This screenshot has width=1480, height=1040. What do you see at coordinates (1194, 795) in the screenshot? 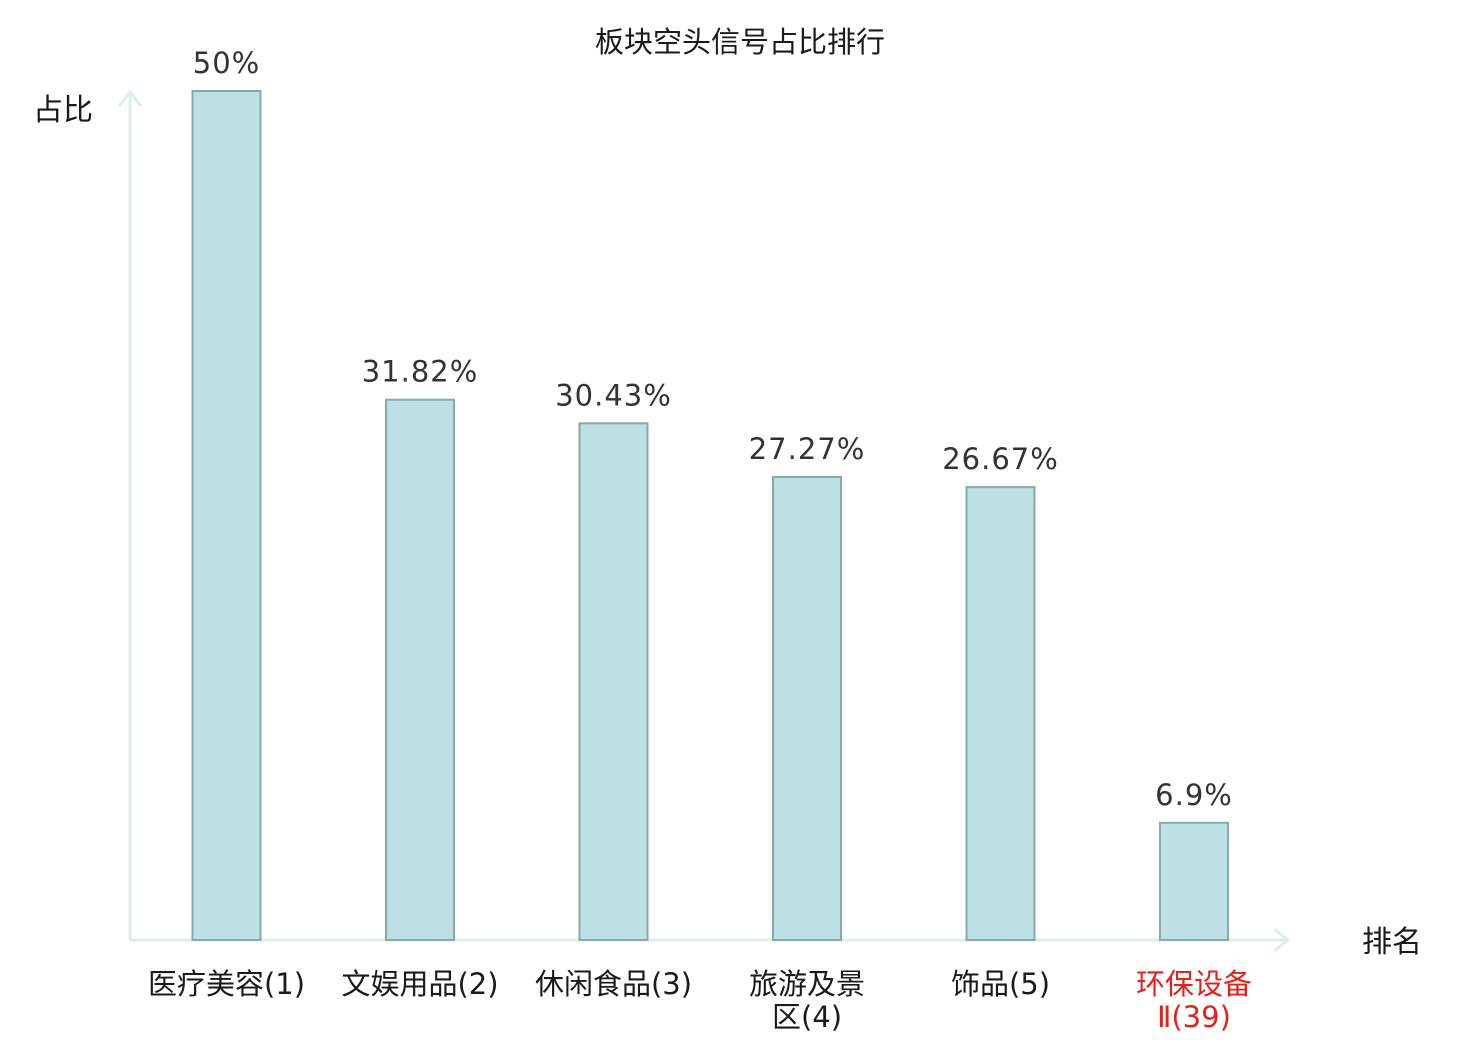
I see `value-label-6: 6.9%` at bounding box center [1194, 795].